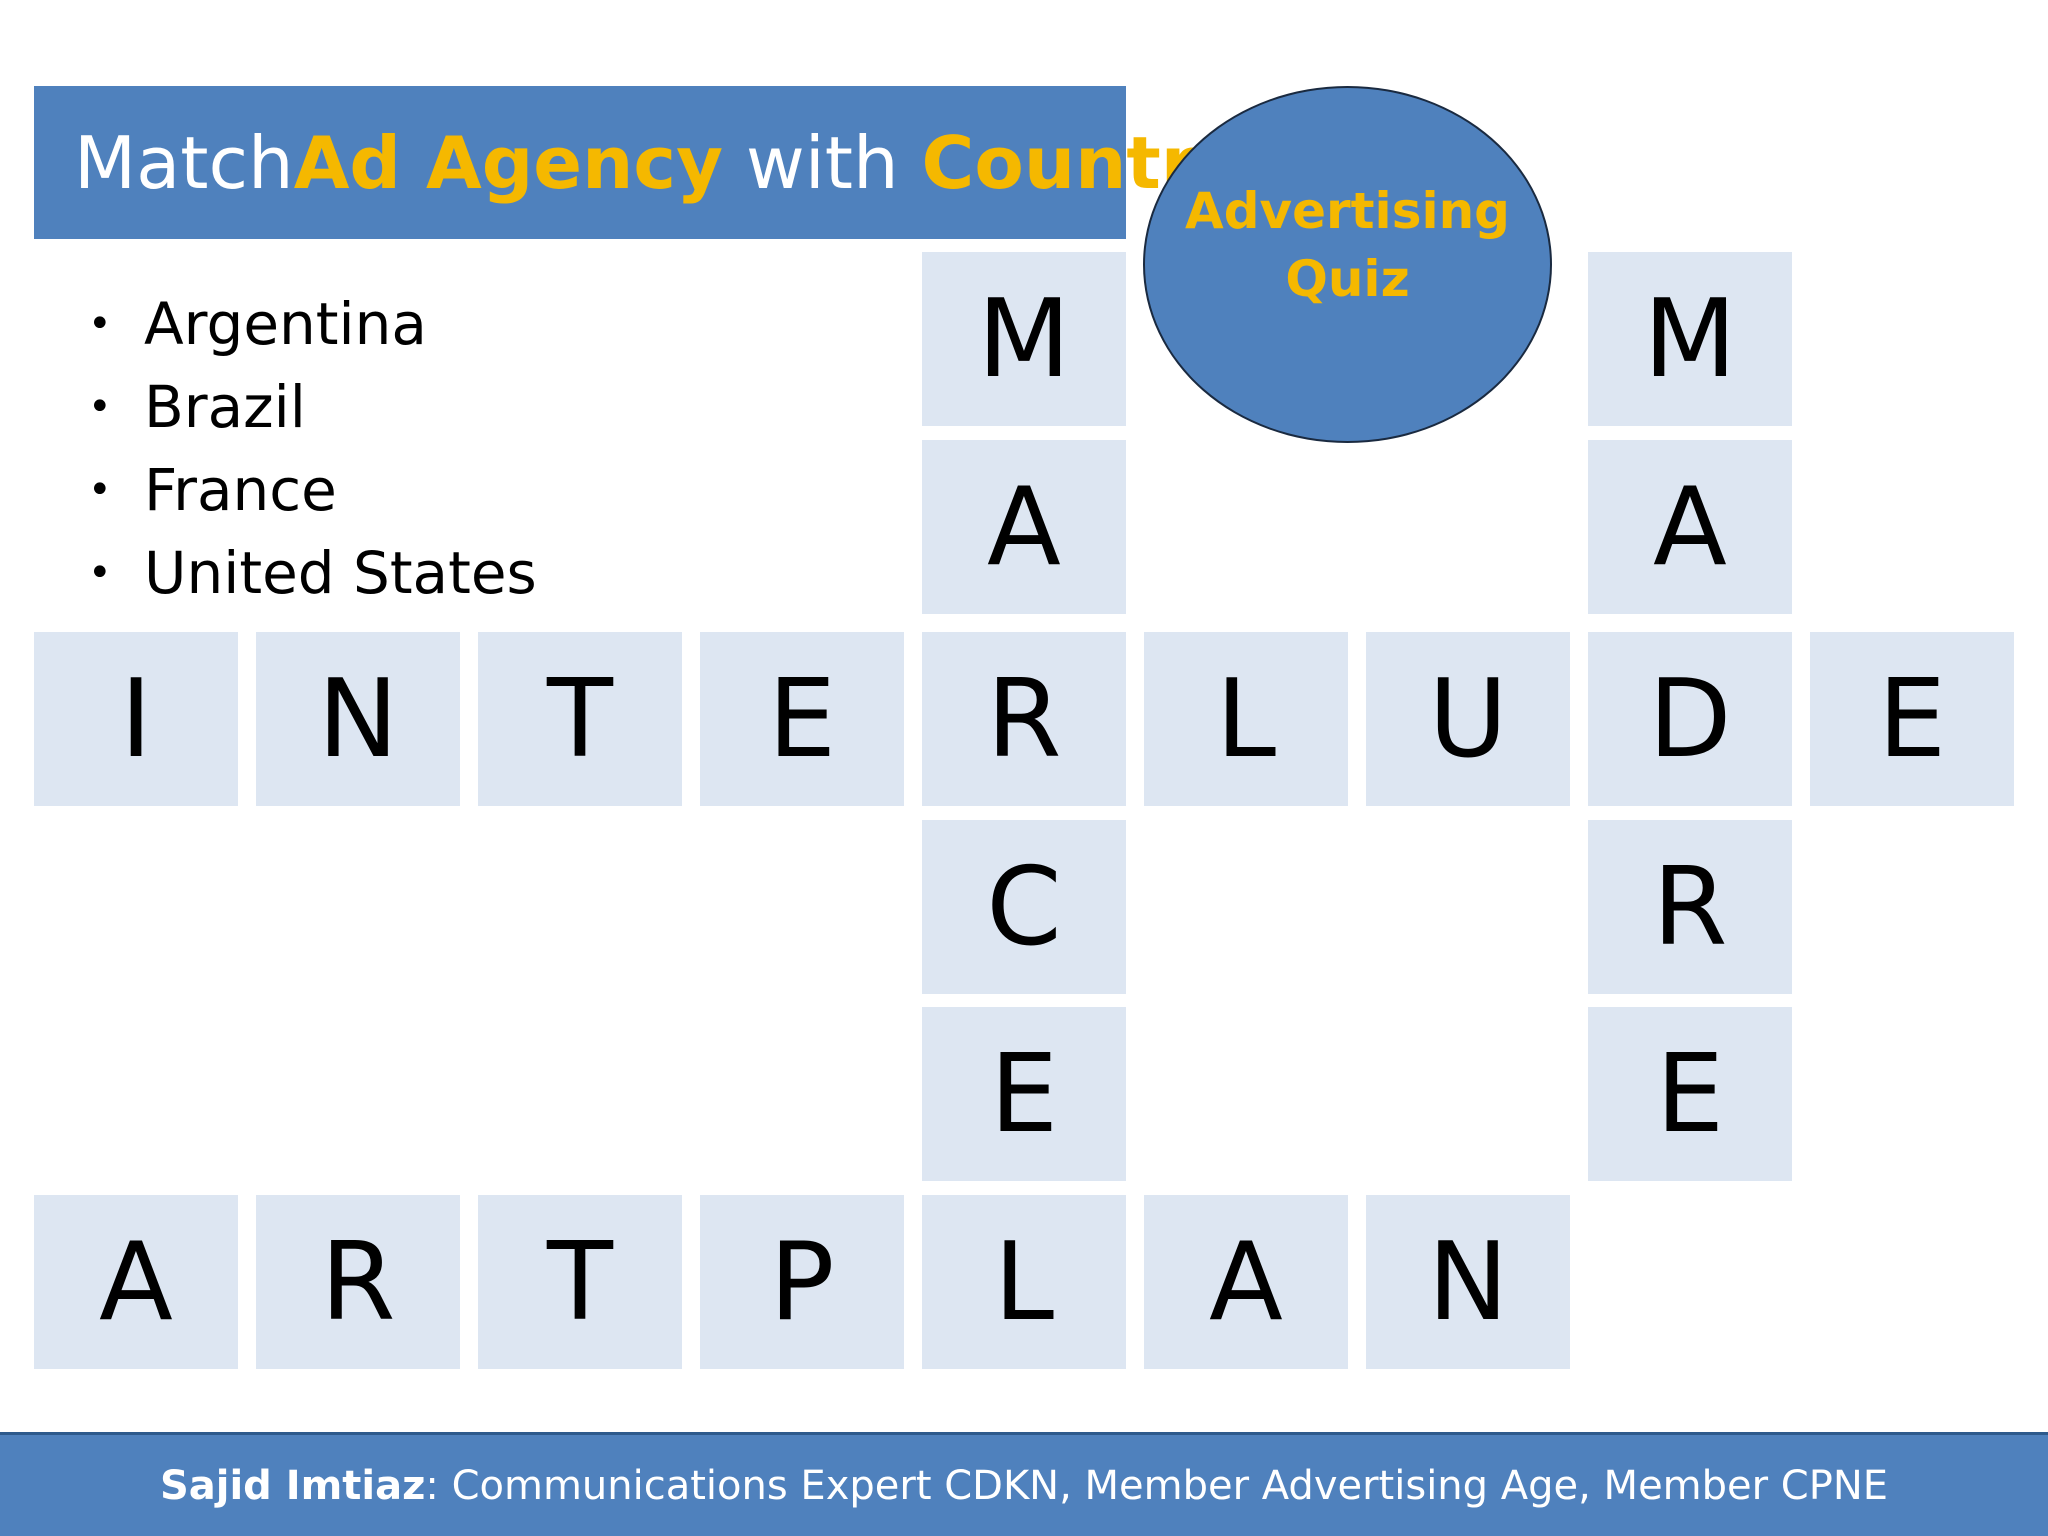 The height and width of the screenshot is (1536, 2048). Describe the element at coordinates (802, 1282) in the screenshot. I see `puzzle-tile: P` at that location.